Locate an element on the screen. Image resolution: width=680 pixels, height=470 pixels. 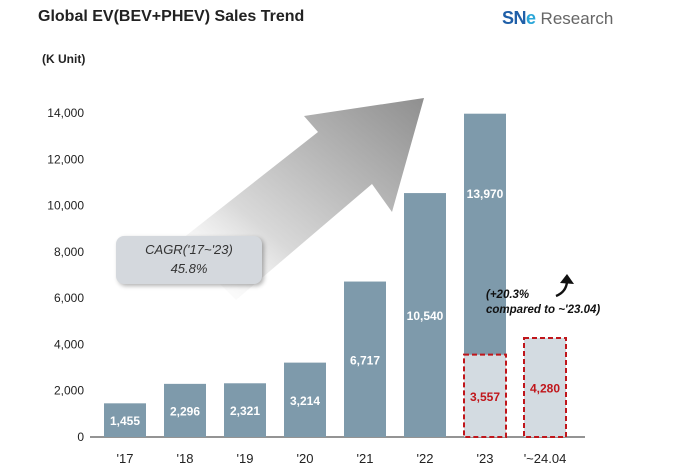
y-tick-label: 12,000 is located at coordinates (65, 159).